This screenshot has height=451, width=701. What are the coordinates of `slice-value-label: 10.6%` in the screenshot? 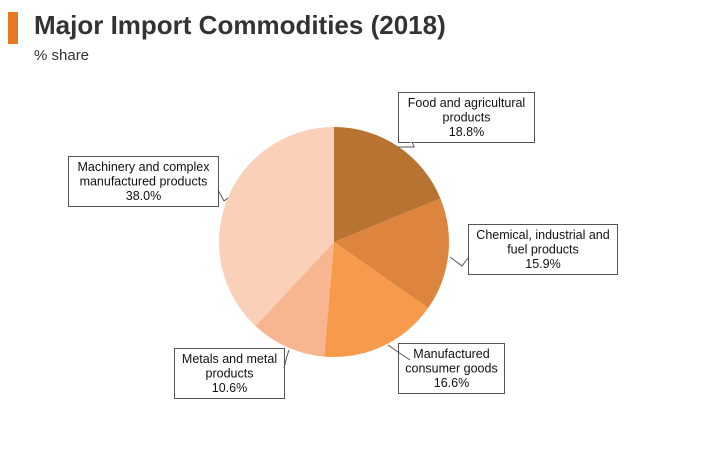 It's located at (229, 388).